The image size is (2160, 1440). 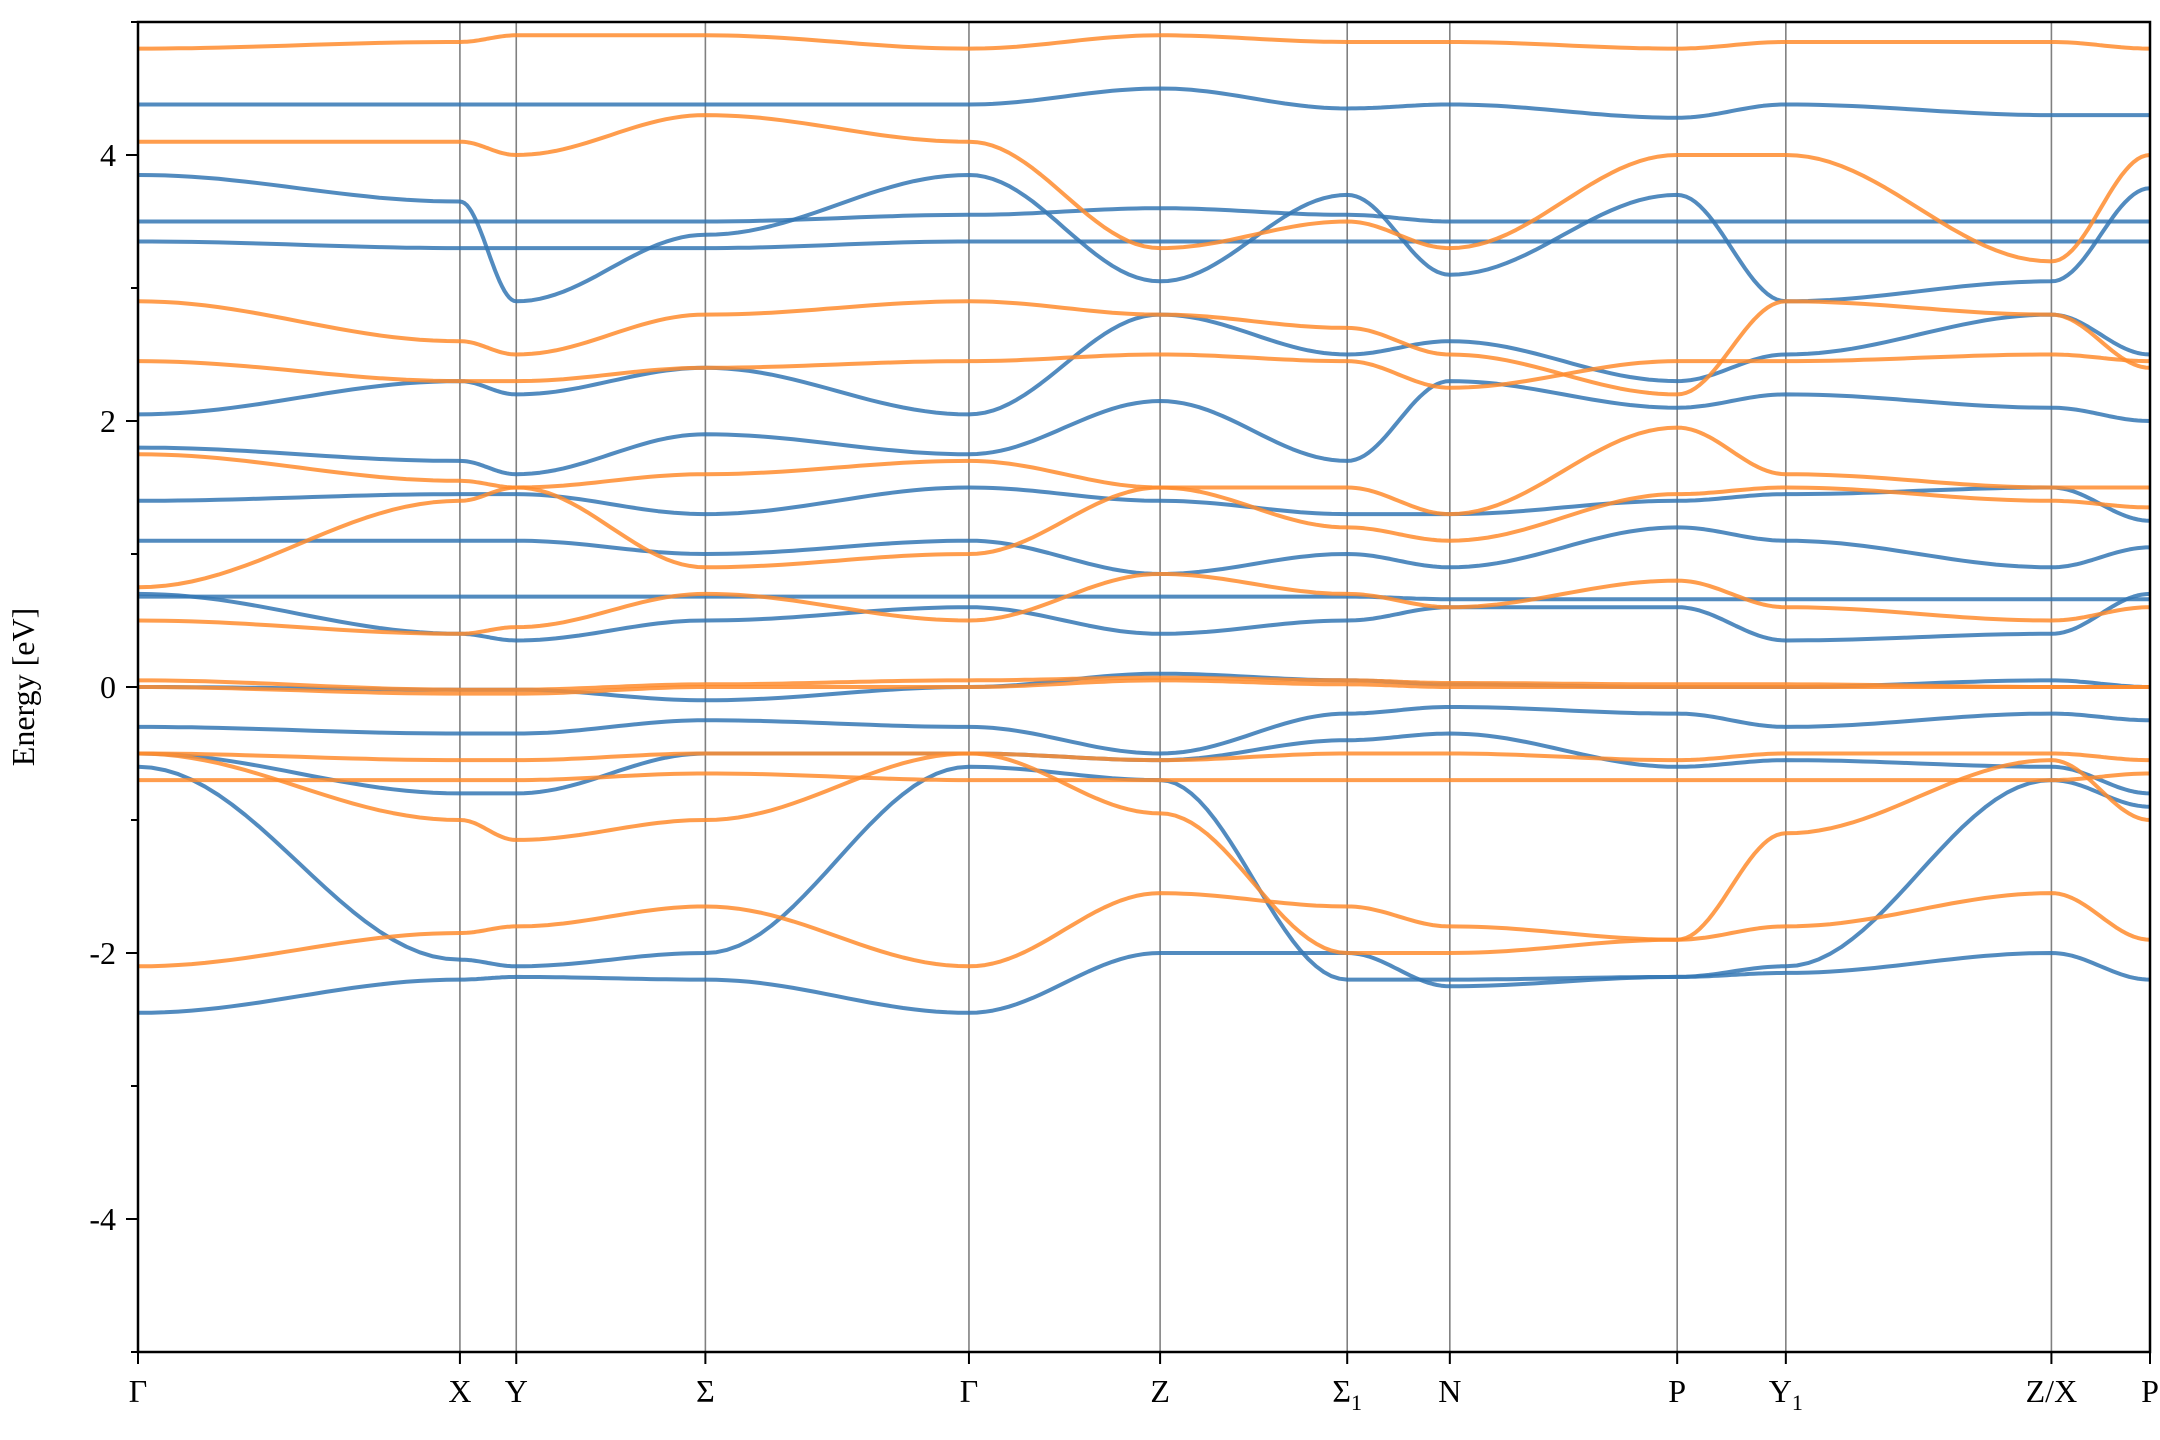 I want to click on y-tick-label: -4, so click(x=102, y=1219).